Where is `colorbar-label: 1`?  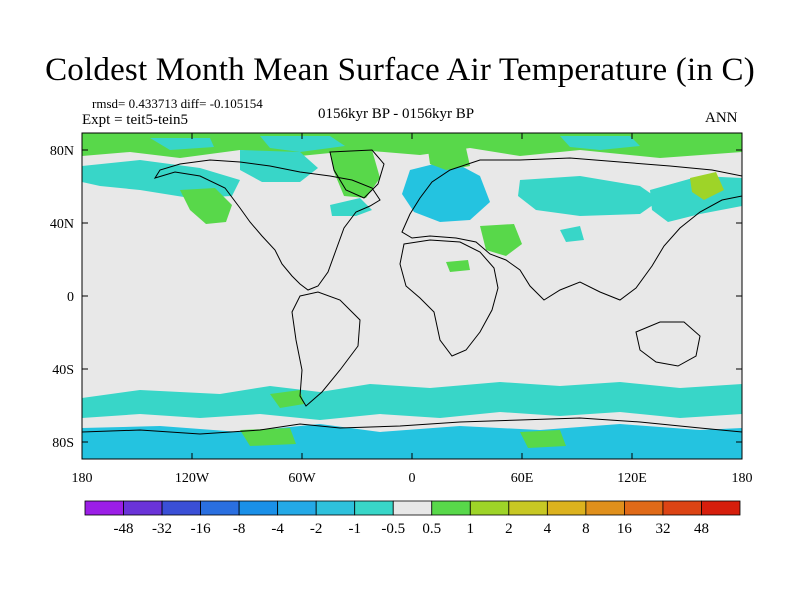
colorbar-label: 1 is located at coordinates (471, 529).